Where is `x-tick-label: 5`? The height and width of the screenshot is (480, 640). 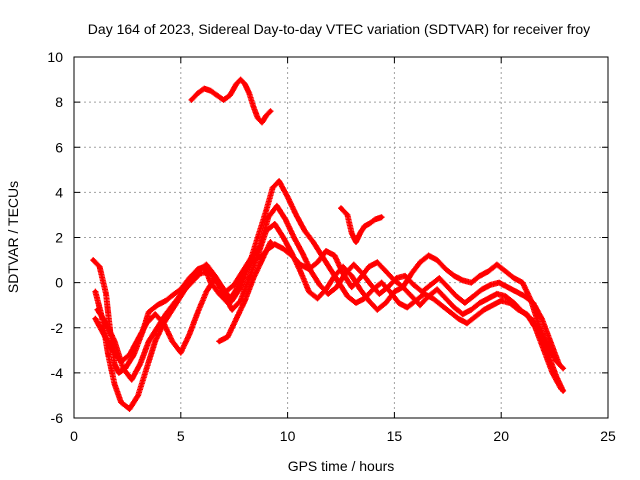
x-tick-label: 5 is located at coordinates (181, 436).